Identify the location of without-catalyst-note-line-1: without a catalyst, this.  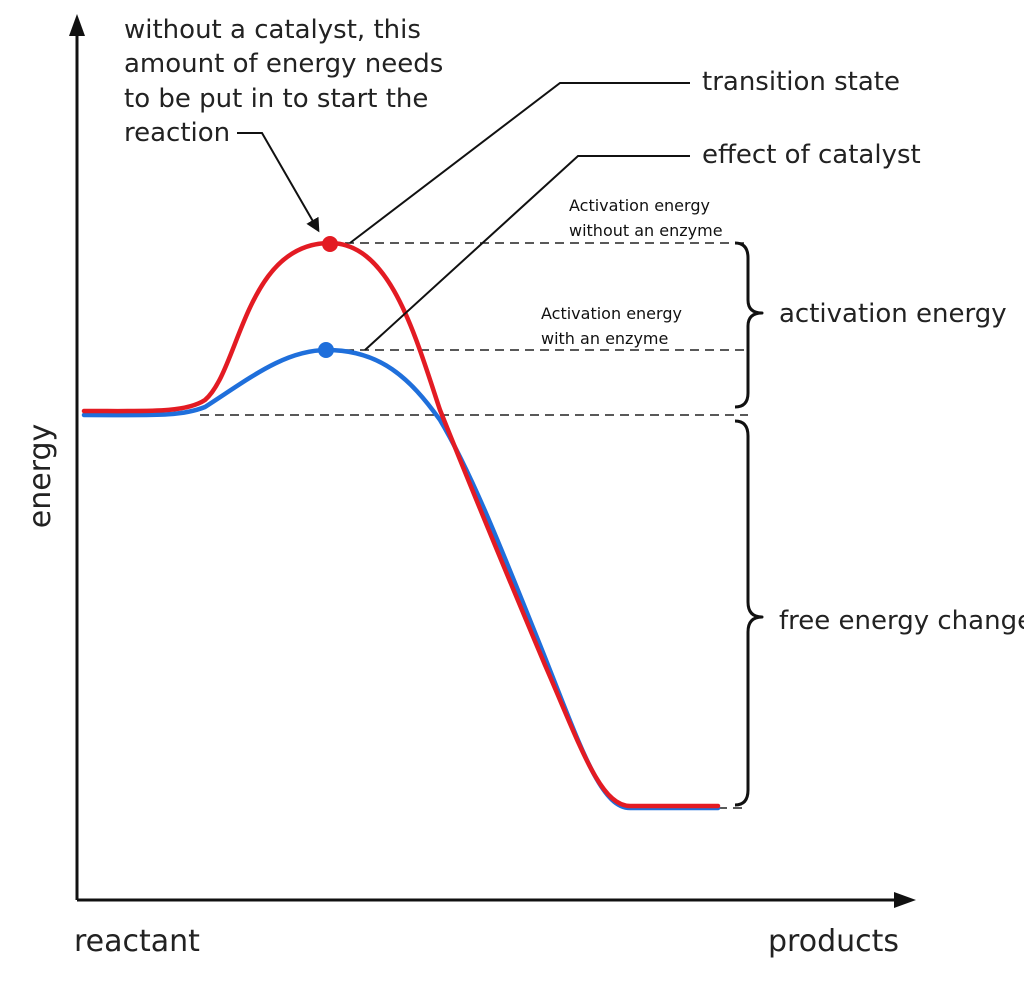
(272, 30).